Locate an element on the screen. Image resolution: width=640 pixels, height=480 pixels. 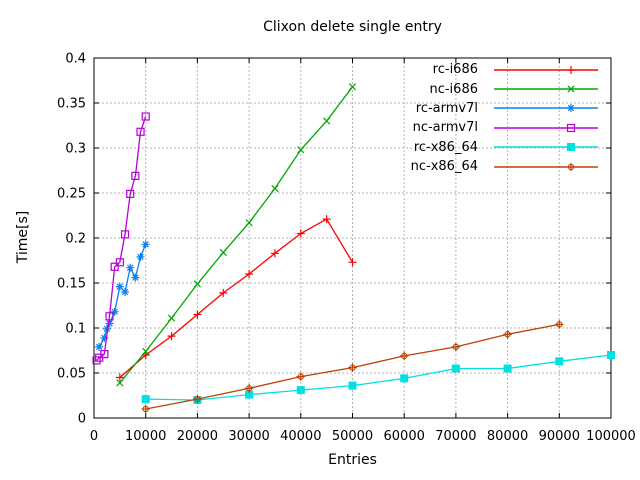
legend-item: nc-x86_64 is located at coordinates (469, 166).